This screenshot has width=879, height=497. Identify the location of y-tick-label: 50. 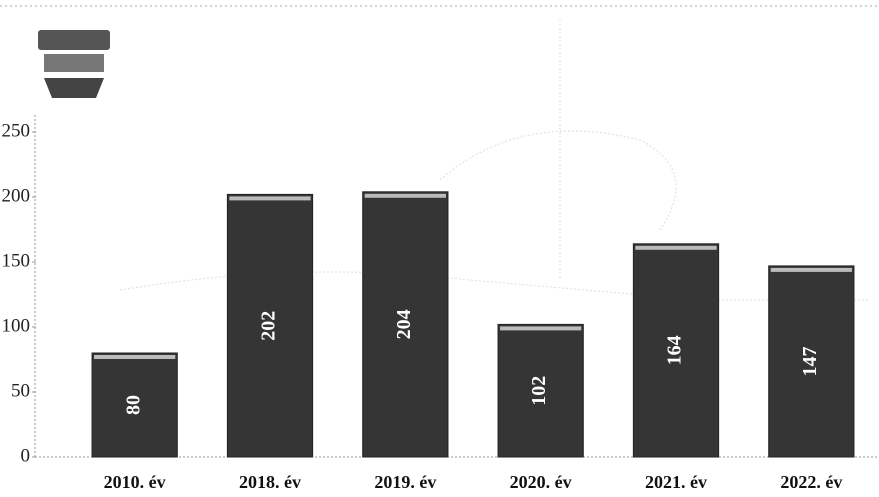
(20, 390).